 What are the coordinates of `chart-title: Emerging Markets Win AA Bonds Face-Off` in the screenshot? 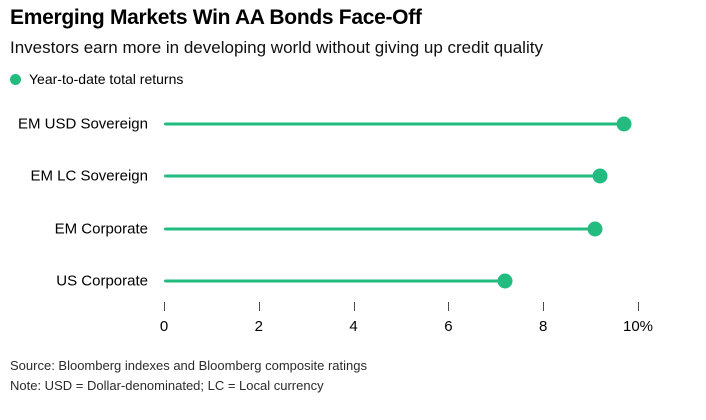 It's located at (216, 17).